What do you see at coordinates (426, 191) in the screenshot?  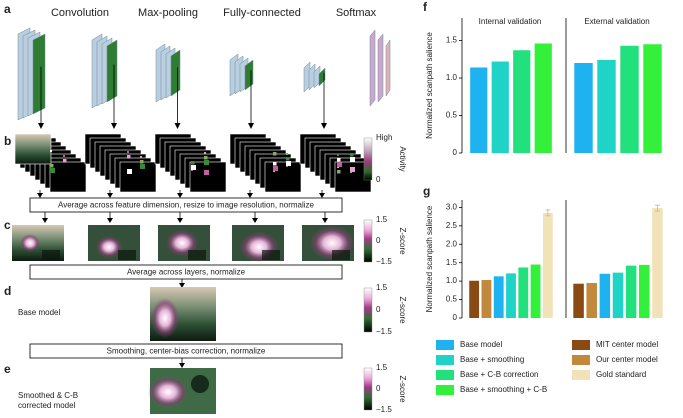 I see `panel-label: g` at bounding box center [426, 191].